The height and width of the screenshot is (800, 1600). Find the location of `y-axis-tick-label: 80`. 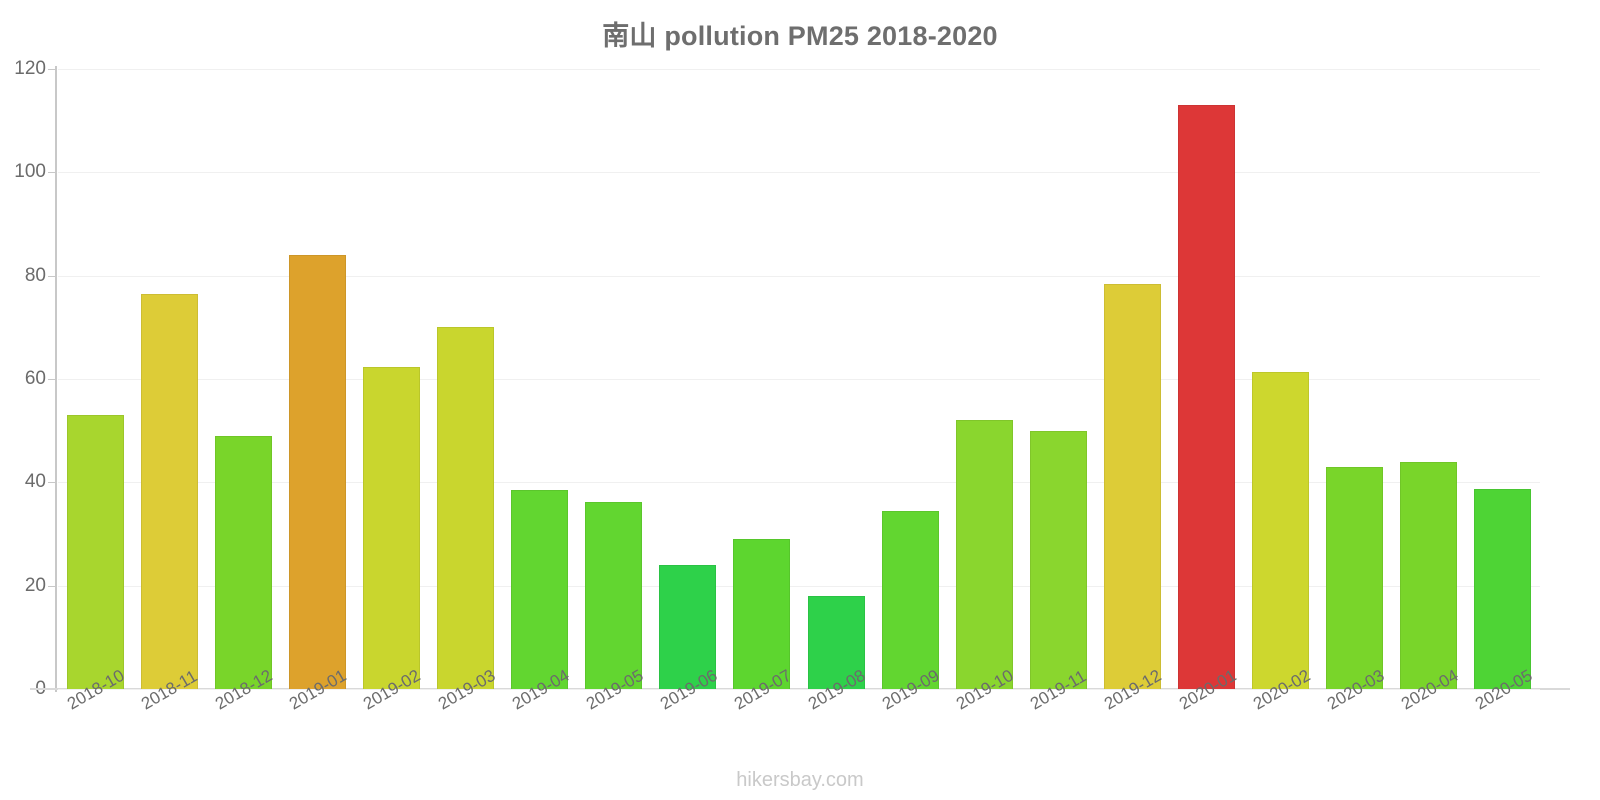

y-axis-tick-label: 80 is located at coordinates (35, 275).